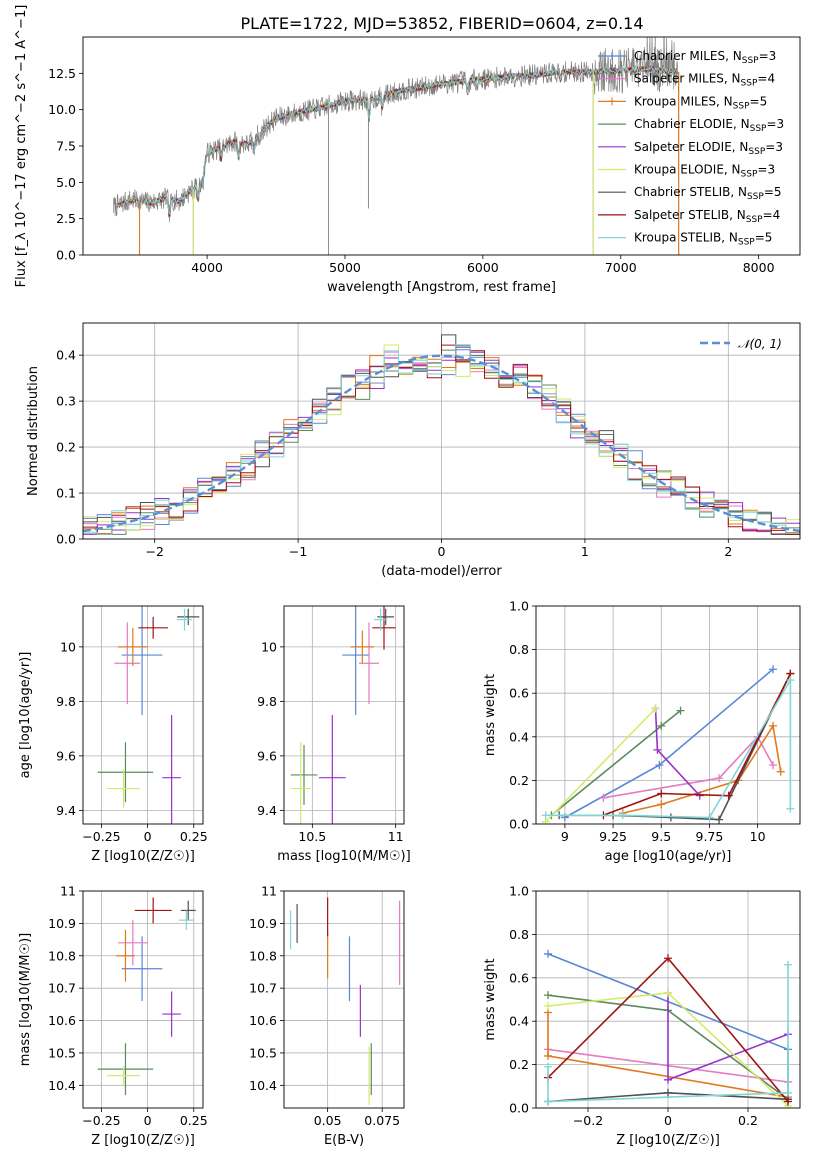 The height and width of the screenshot is (1170, 819). Describe the element at coordinates (773, 56) in the screenshot. I see `legend-n: 3` at that location.